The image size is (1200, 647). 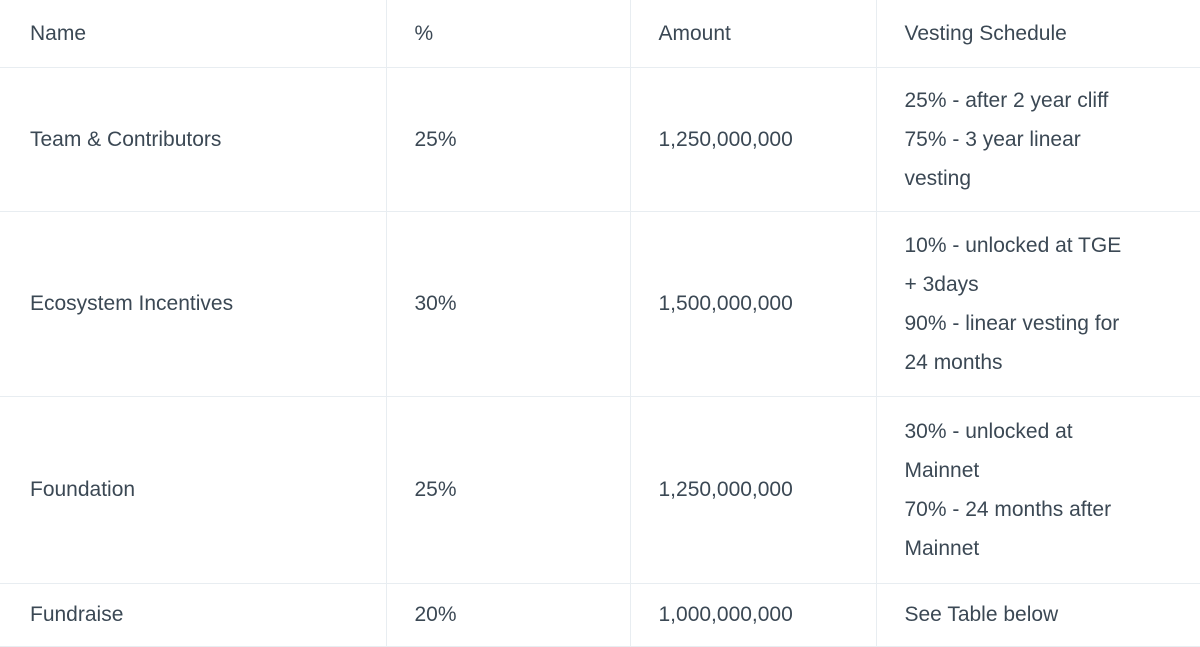 What do you see at coordinates (193, 34) in the screenshot?
I see `column-header-name: Name` at bounding box center [193, 34].